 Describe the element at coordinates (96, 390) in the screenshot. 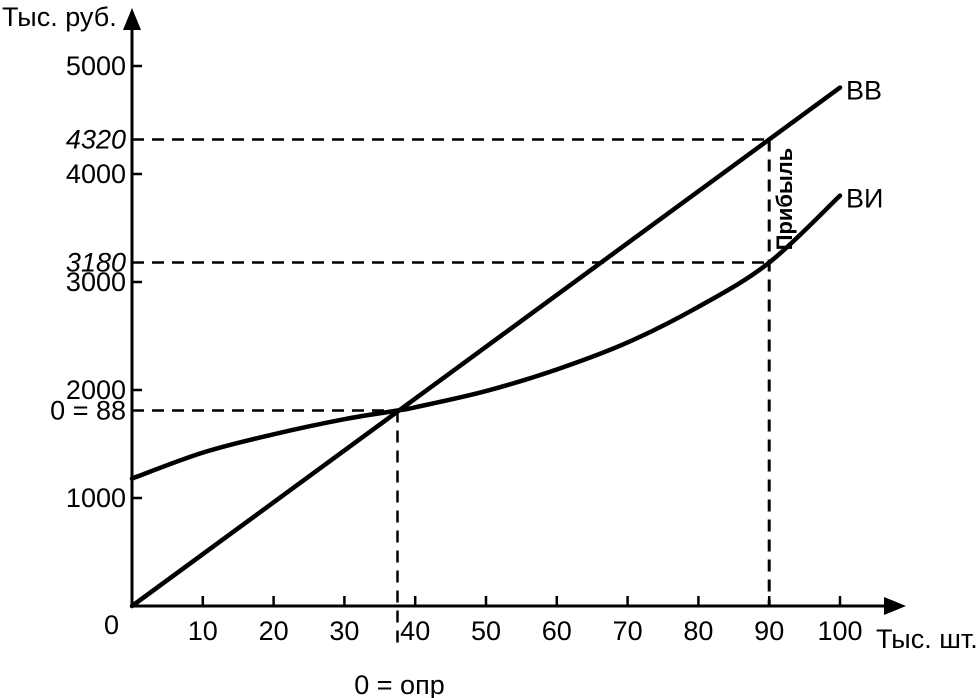

I see `y-tick-label: 2000` at that location.